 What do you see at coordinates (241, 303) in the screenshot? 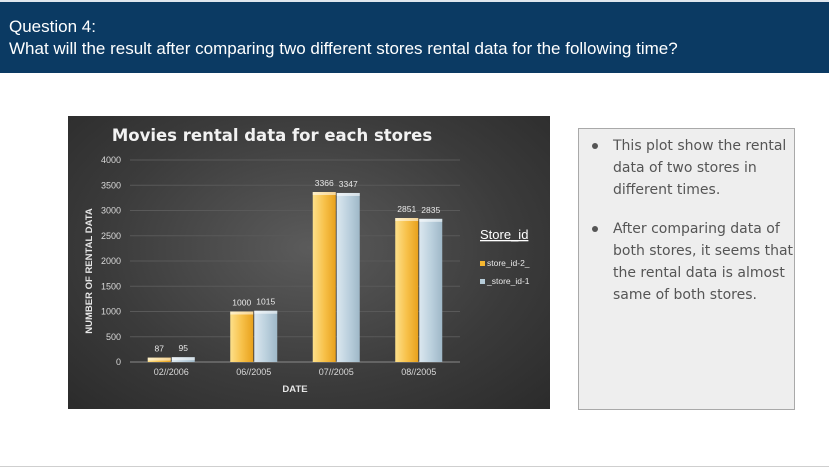
I see `data-label: 1000` at bounding box center [241, 303].